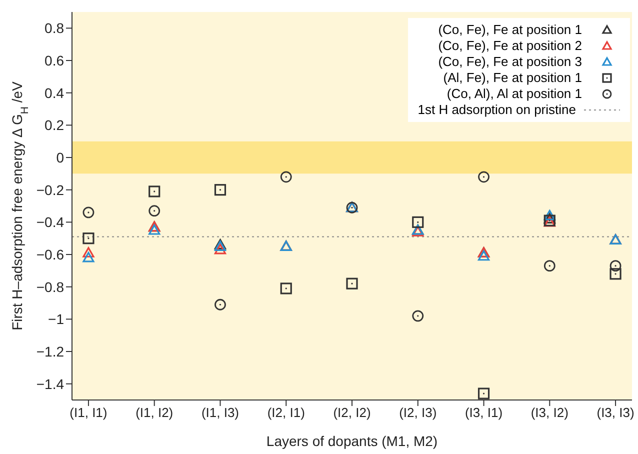 The image size is (638, 454). Describe the element at coordinates (510, 30) in the screenshot. I see `legend-label: (Co, Fe), Fe at position 1` at that location.